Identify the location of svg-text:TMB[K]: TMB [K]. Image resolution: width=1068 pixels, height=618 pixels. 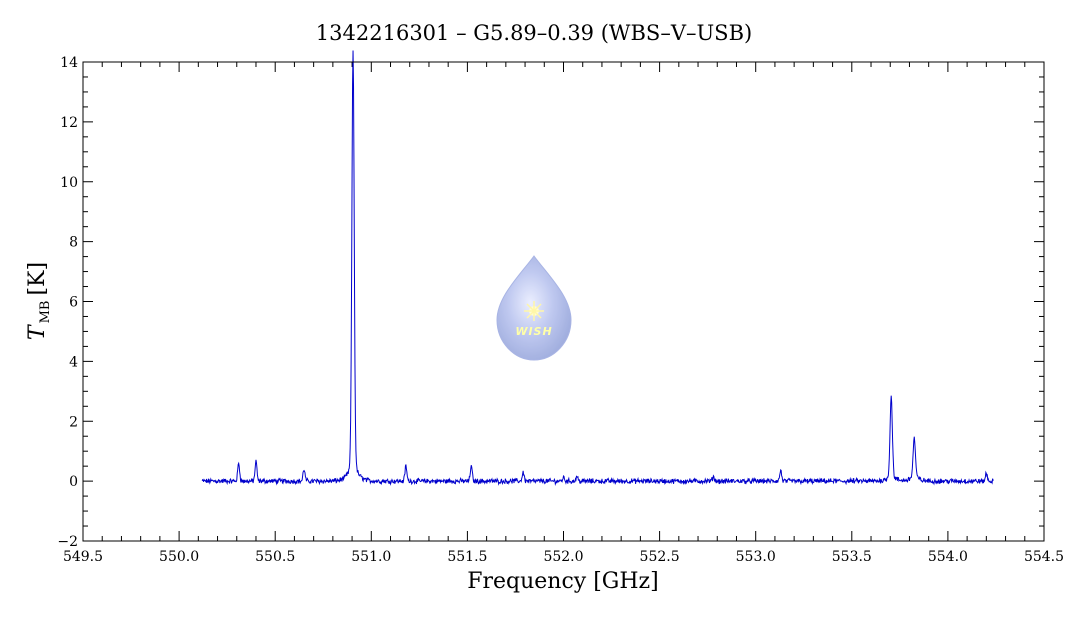
(39, 301).